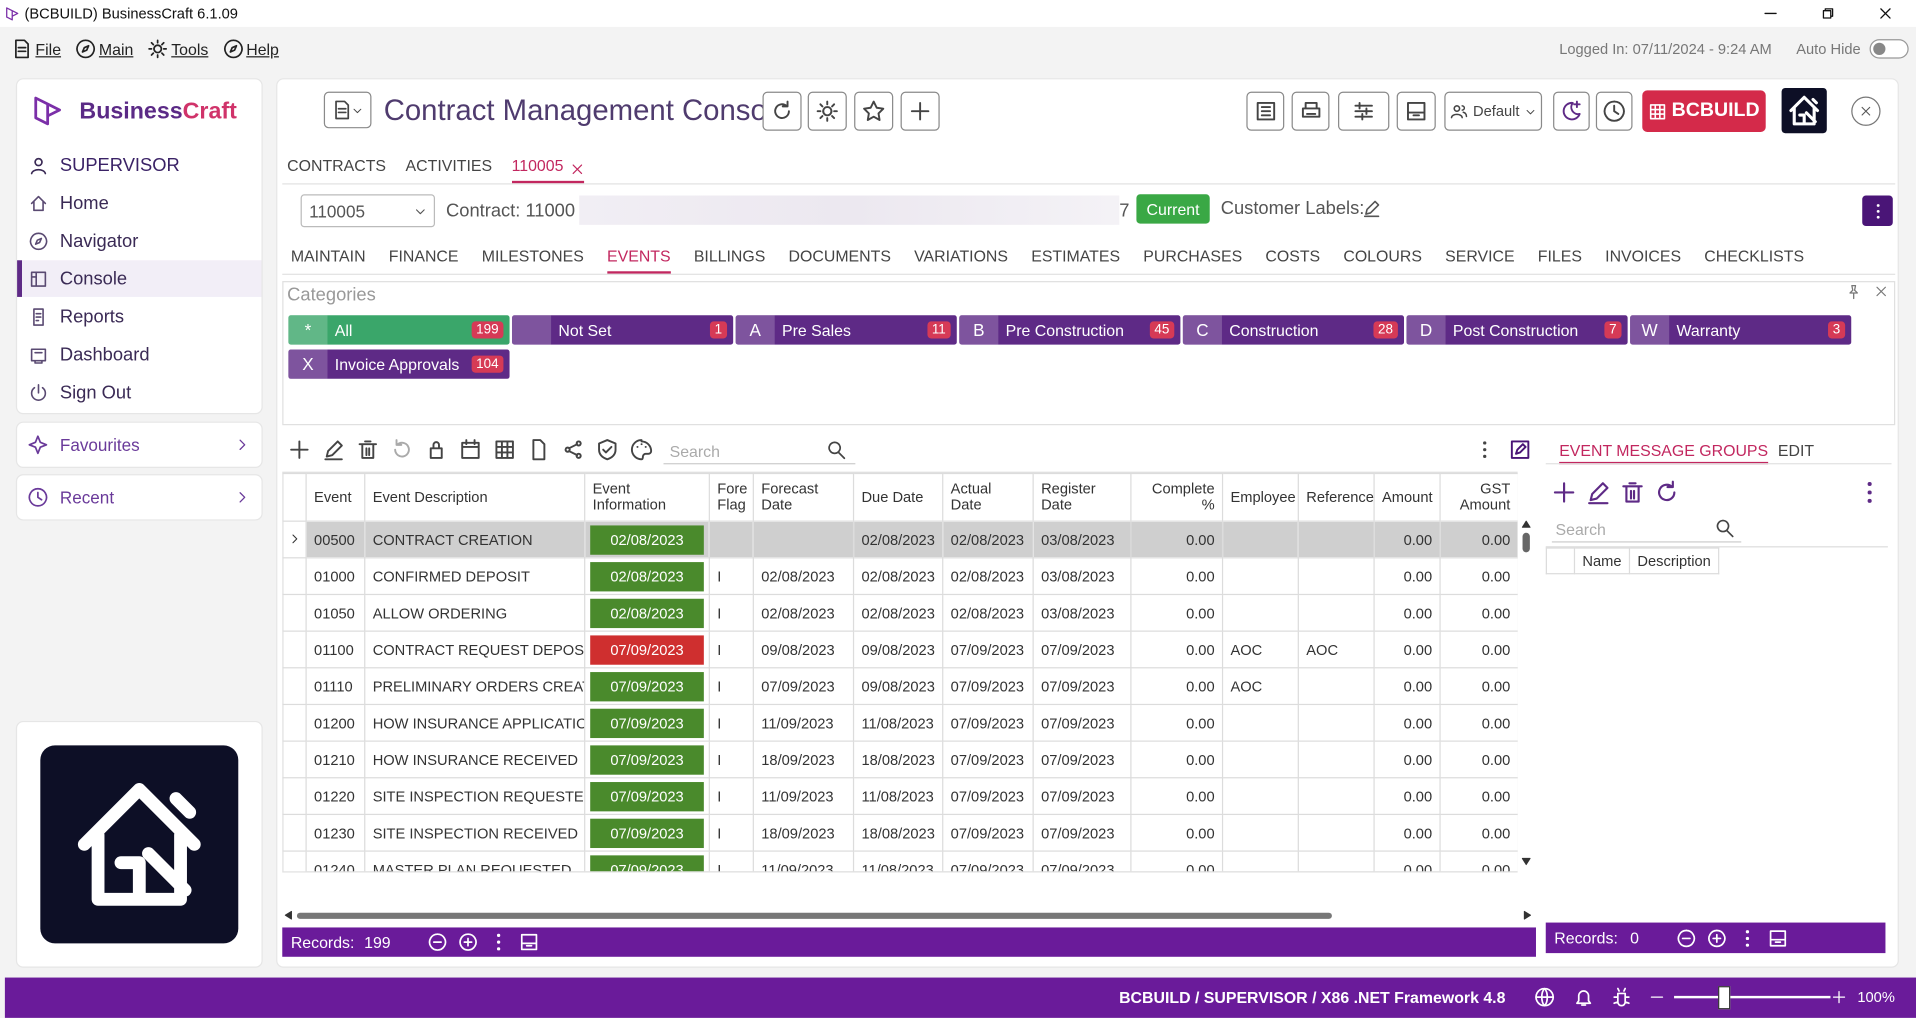  I want to click on contract-selector: 110005, so click(368, 211).